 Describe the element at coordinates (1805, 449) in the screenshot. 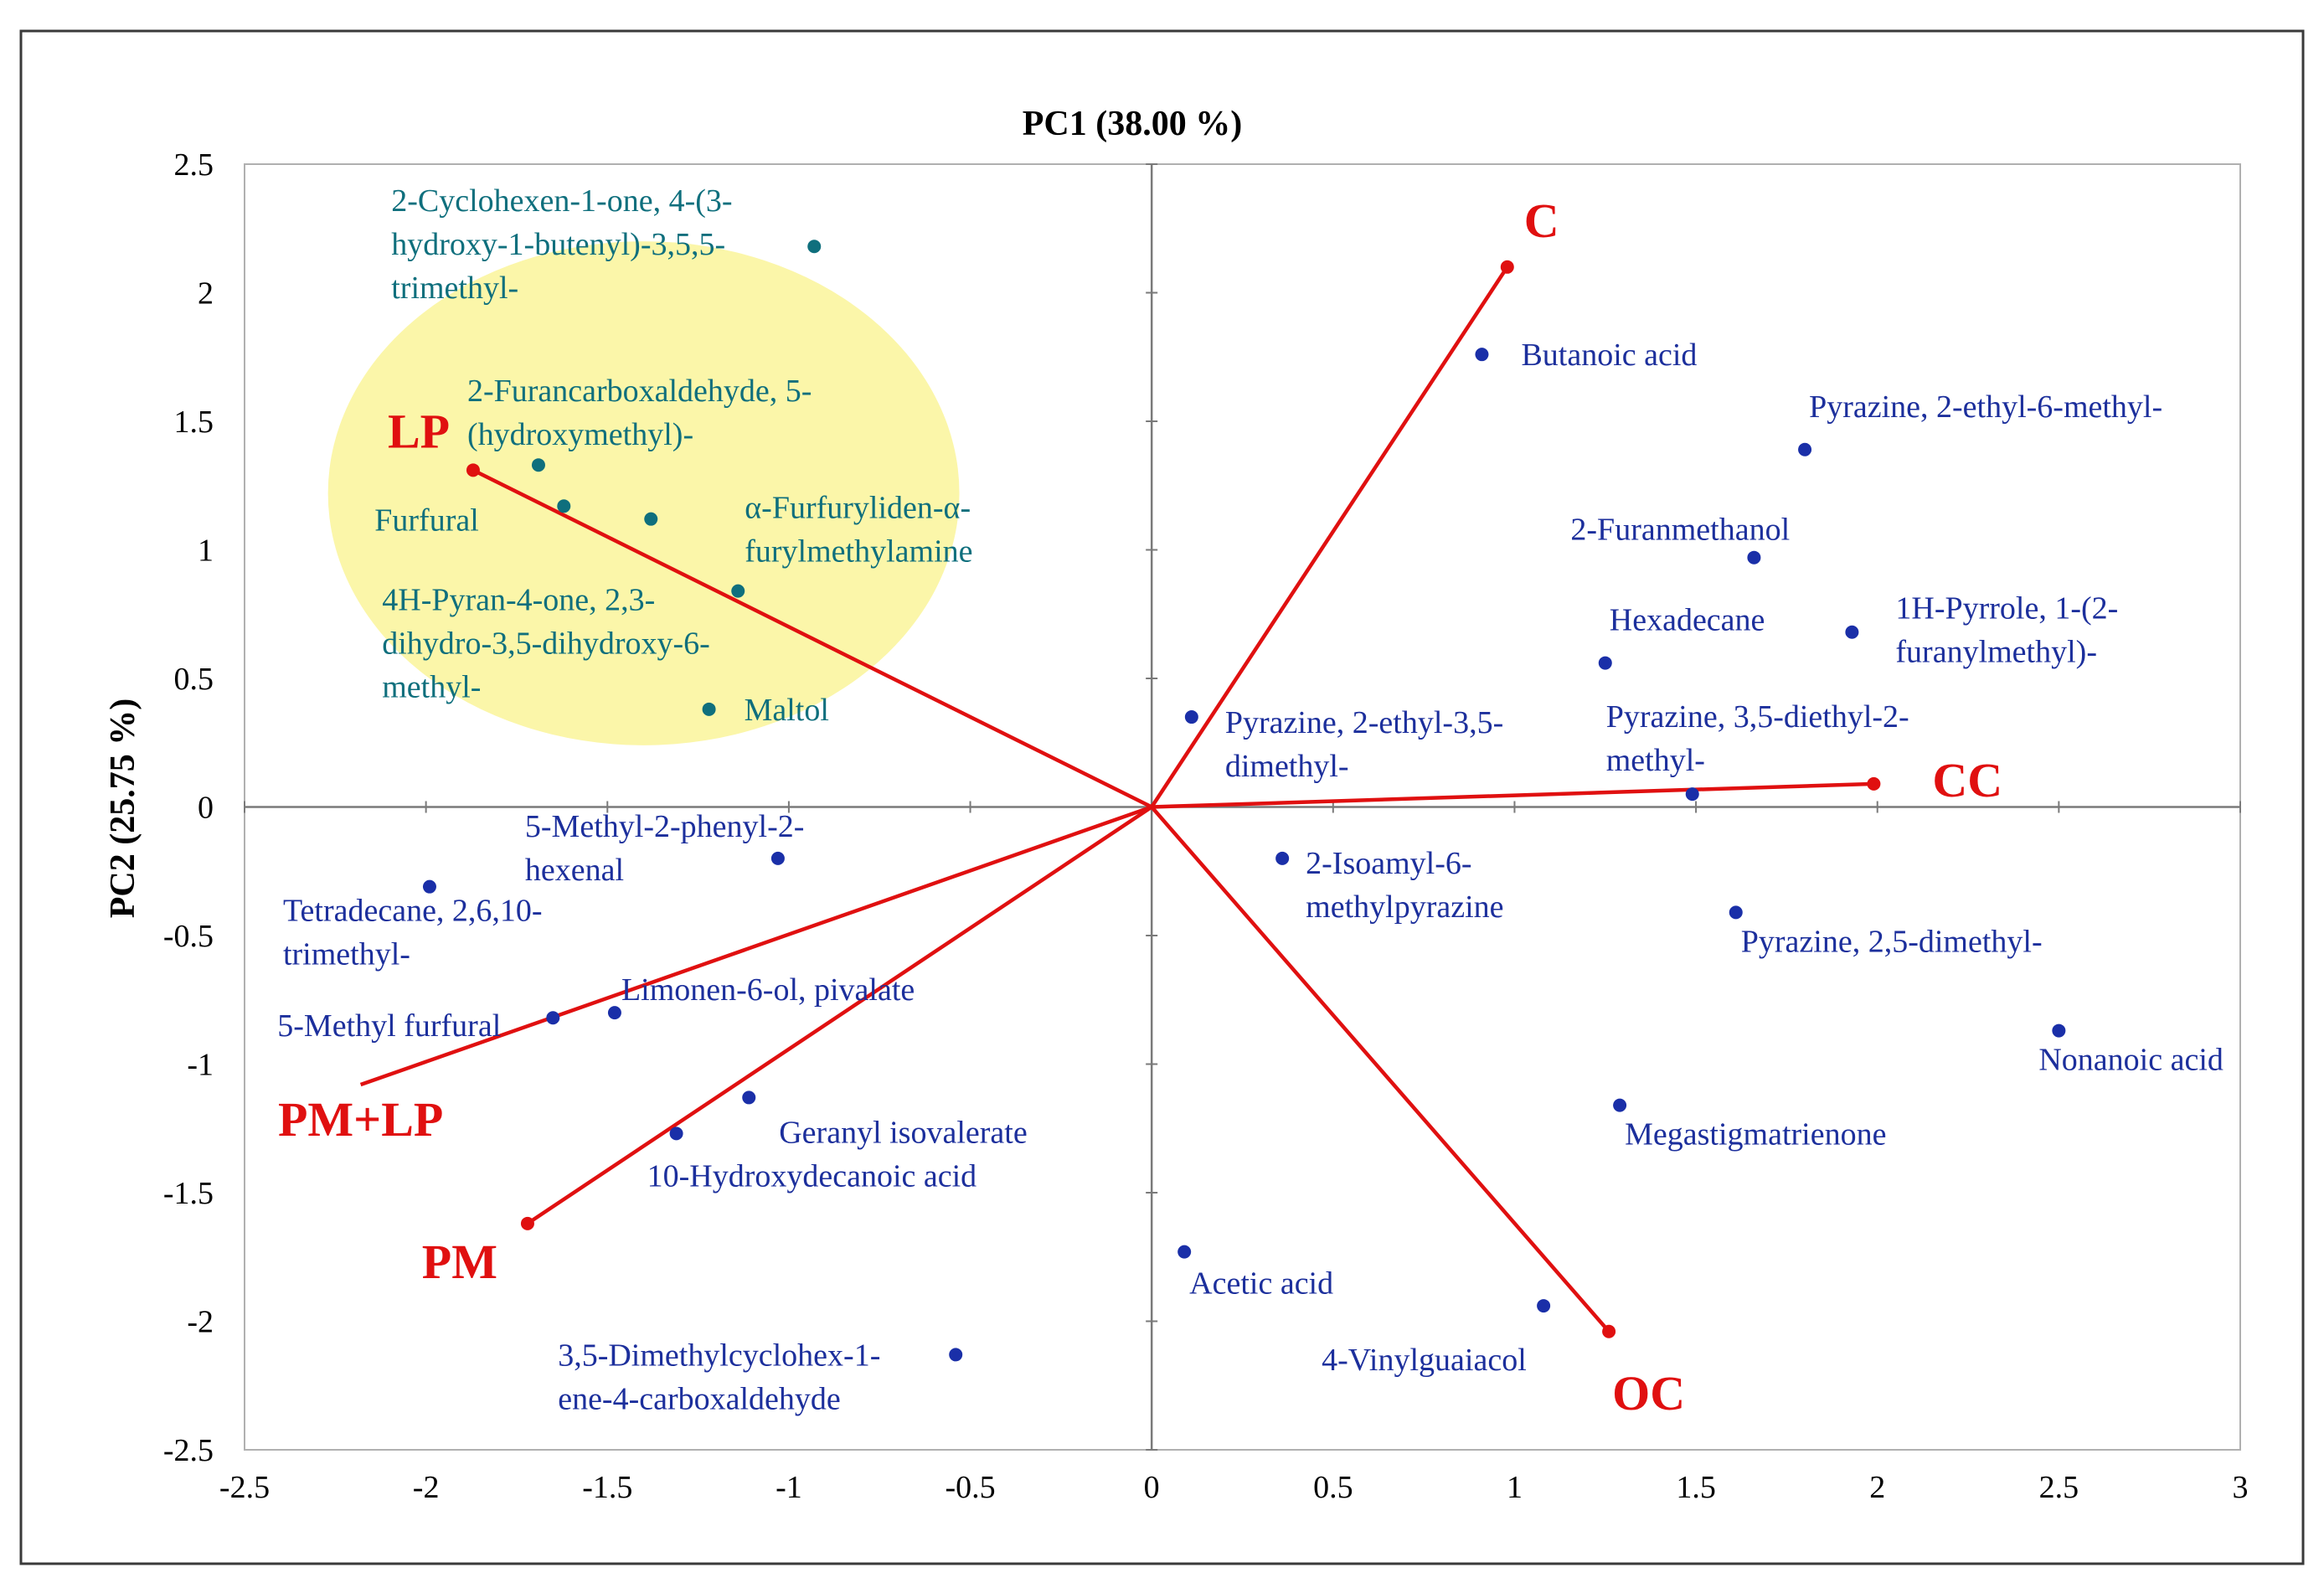

I see `variable-point-pyrazine-2-ethyl-6-methyl` at that location.